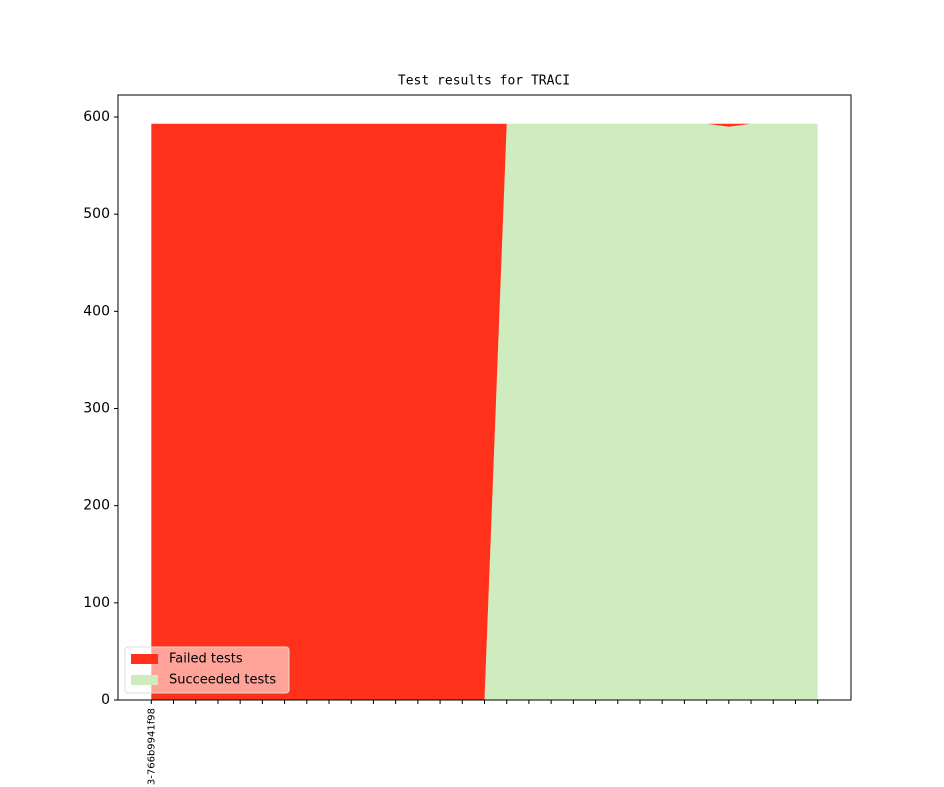  I want to click on chart-title: Test results for TRACI, so click(484, 81).